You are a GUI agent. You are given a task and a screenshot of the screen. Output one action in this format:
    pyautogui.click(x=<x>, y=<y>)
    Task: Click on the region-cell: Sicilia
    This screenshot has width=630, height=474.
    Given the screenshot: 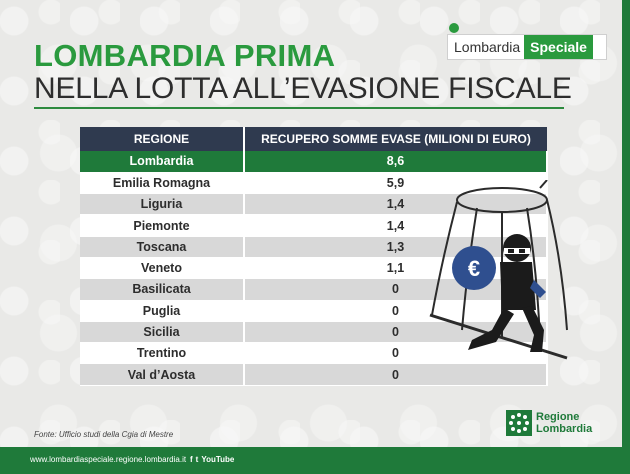 What is the action you would take?
    pyautogui.click(x=162, y=332)
    